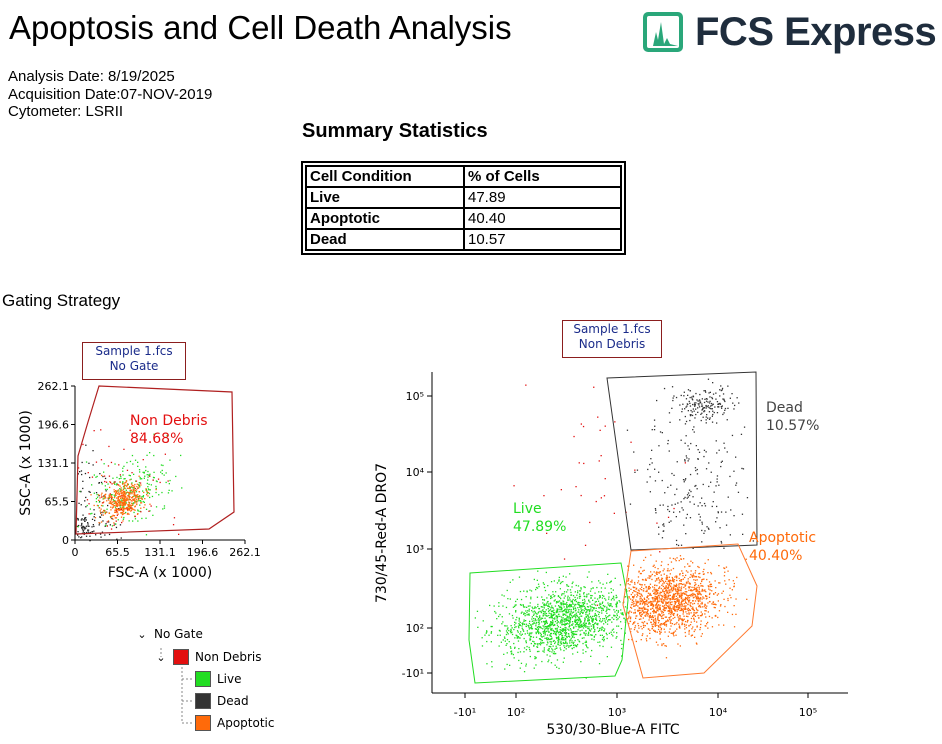 The image size is (942, 744). Describe the element at coordinates (690, 611) in the screenshot. I see `apoptotic-gate` at that location.